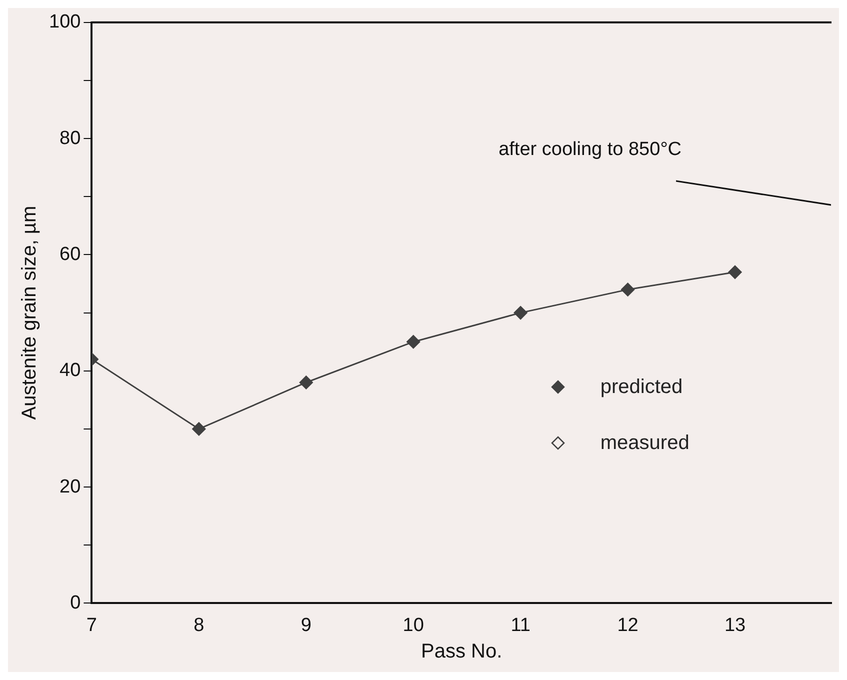 This screenshot has width=847, height=680. What do you see at coordinates (65, 22) in the screenshot?
I see `y-tick-label: 100` at bounding box center [65, 22].